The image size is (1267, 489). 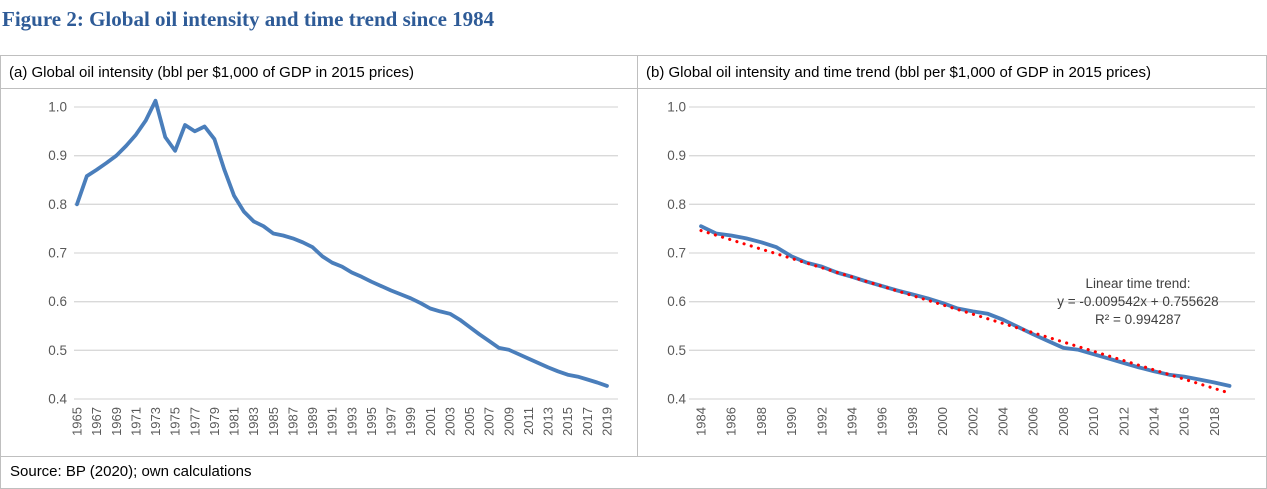 I want to click on x-tick-label: 1979, so click(x=214, y=421).